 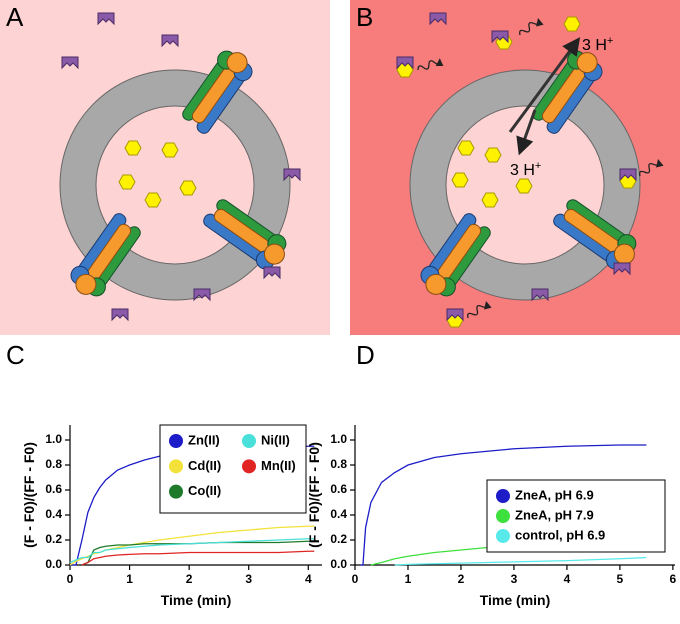 I want to click on panel-label: B, so click(x=364, y=17).